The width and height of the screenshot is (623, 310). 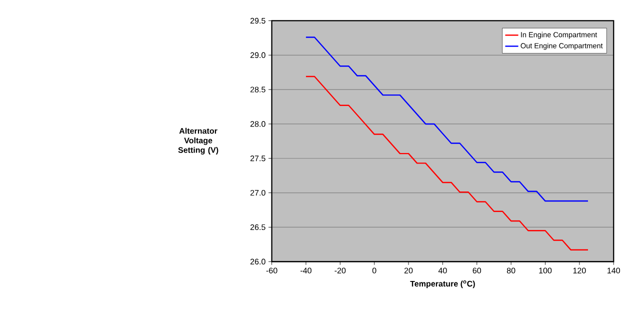 What do you see at coordinates (614, 270) in the screenshot?
I see `x-tick-label: 140` at bounding box center [614, 270].